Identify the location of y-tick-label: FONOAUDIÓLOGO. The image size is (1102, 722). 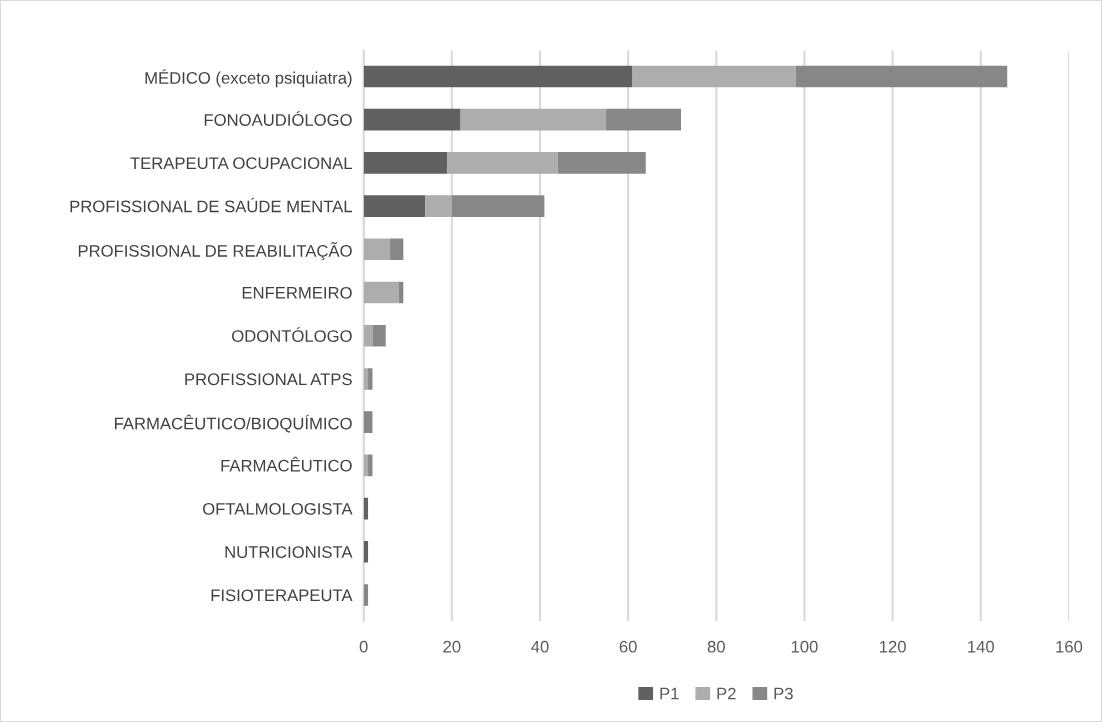
(278, 118).